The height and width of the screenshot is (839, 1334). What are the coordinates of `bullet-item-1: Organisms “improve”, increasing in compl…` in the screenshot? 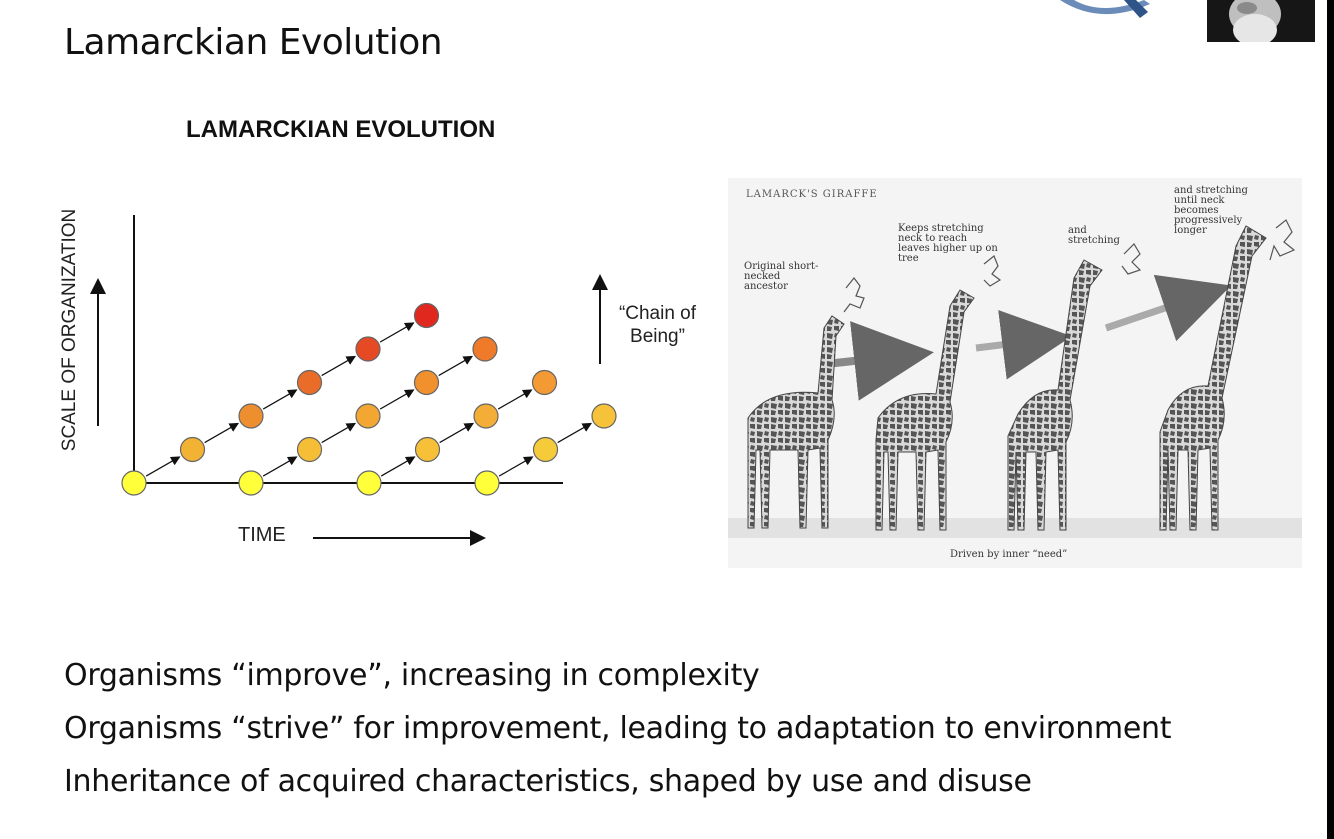 It's located at (412, 675).